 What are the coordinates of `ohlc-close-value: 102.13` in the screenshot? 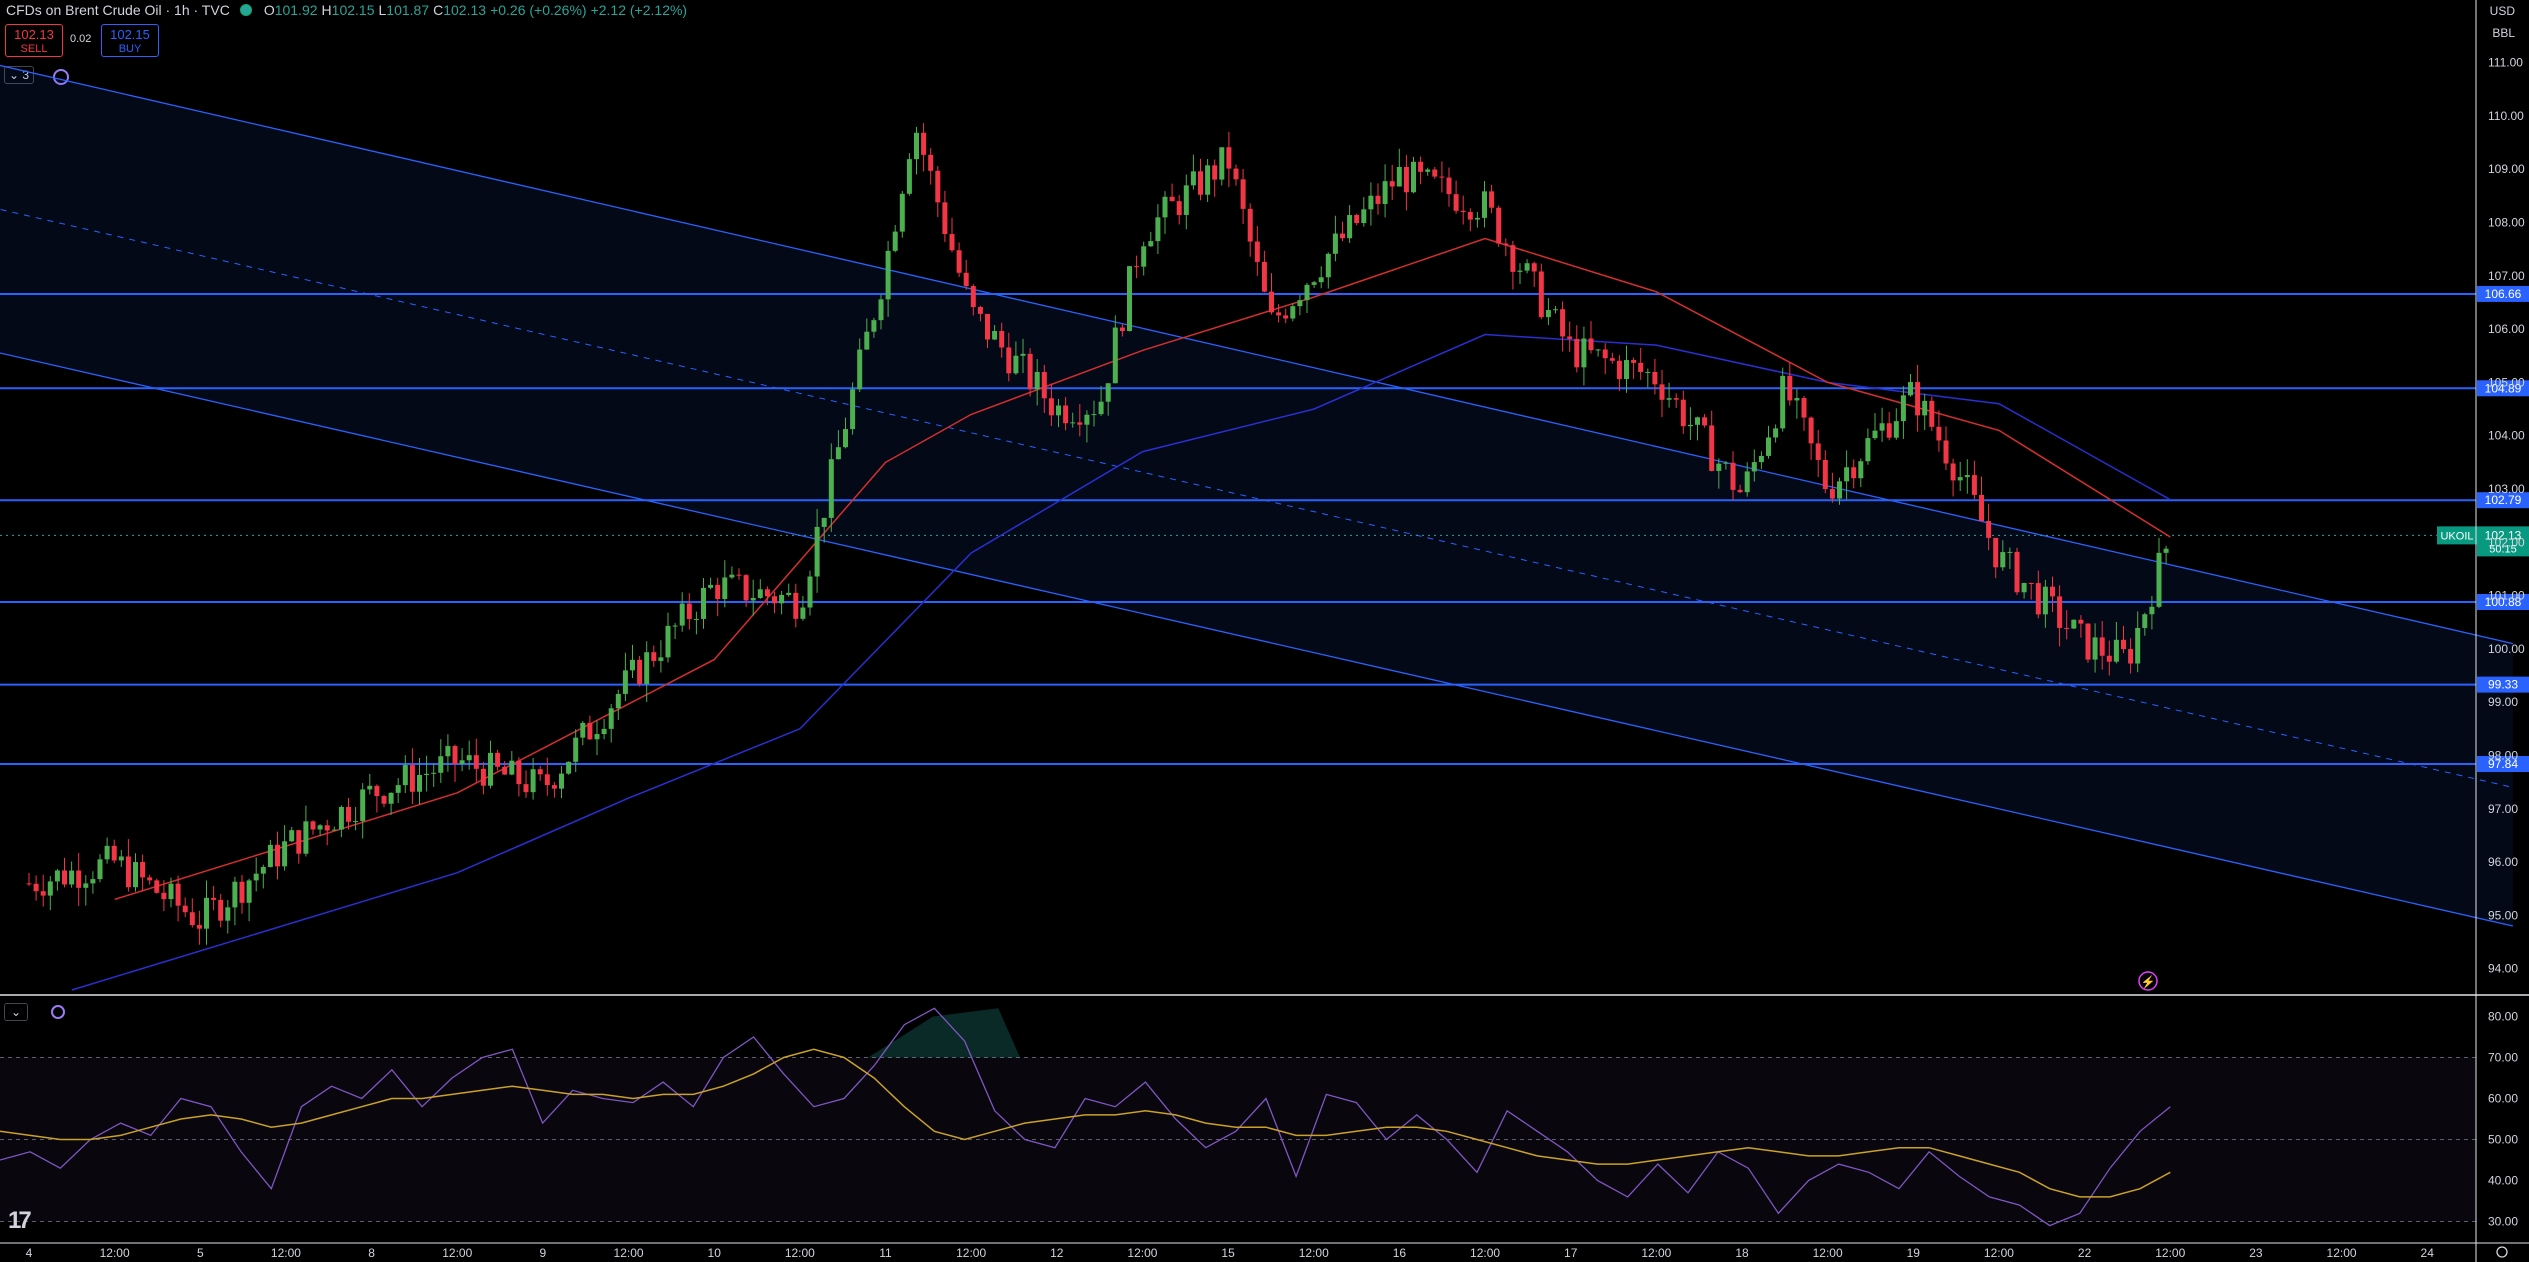 It's located at (465, 10).